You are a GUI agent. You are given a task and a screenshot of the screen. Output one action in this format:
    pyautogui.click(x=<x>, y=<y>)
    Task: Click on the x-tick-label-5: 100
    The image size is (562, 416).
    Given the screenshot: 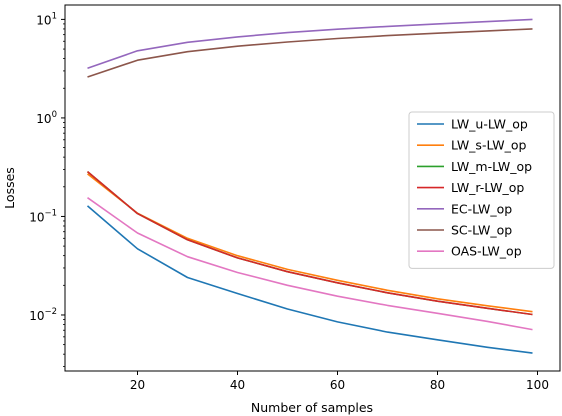 What is the action you would take?
    pyautogui.click(x=537, y=385)
    